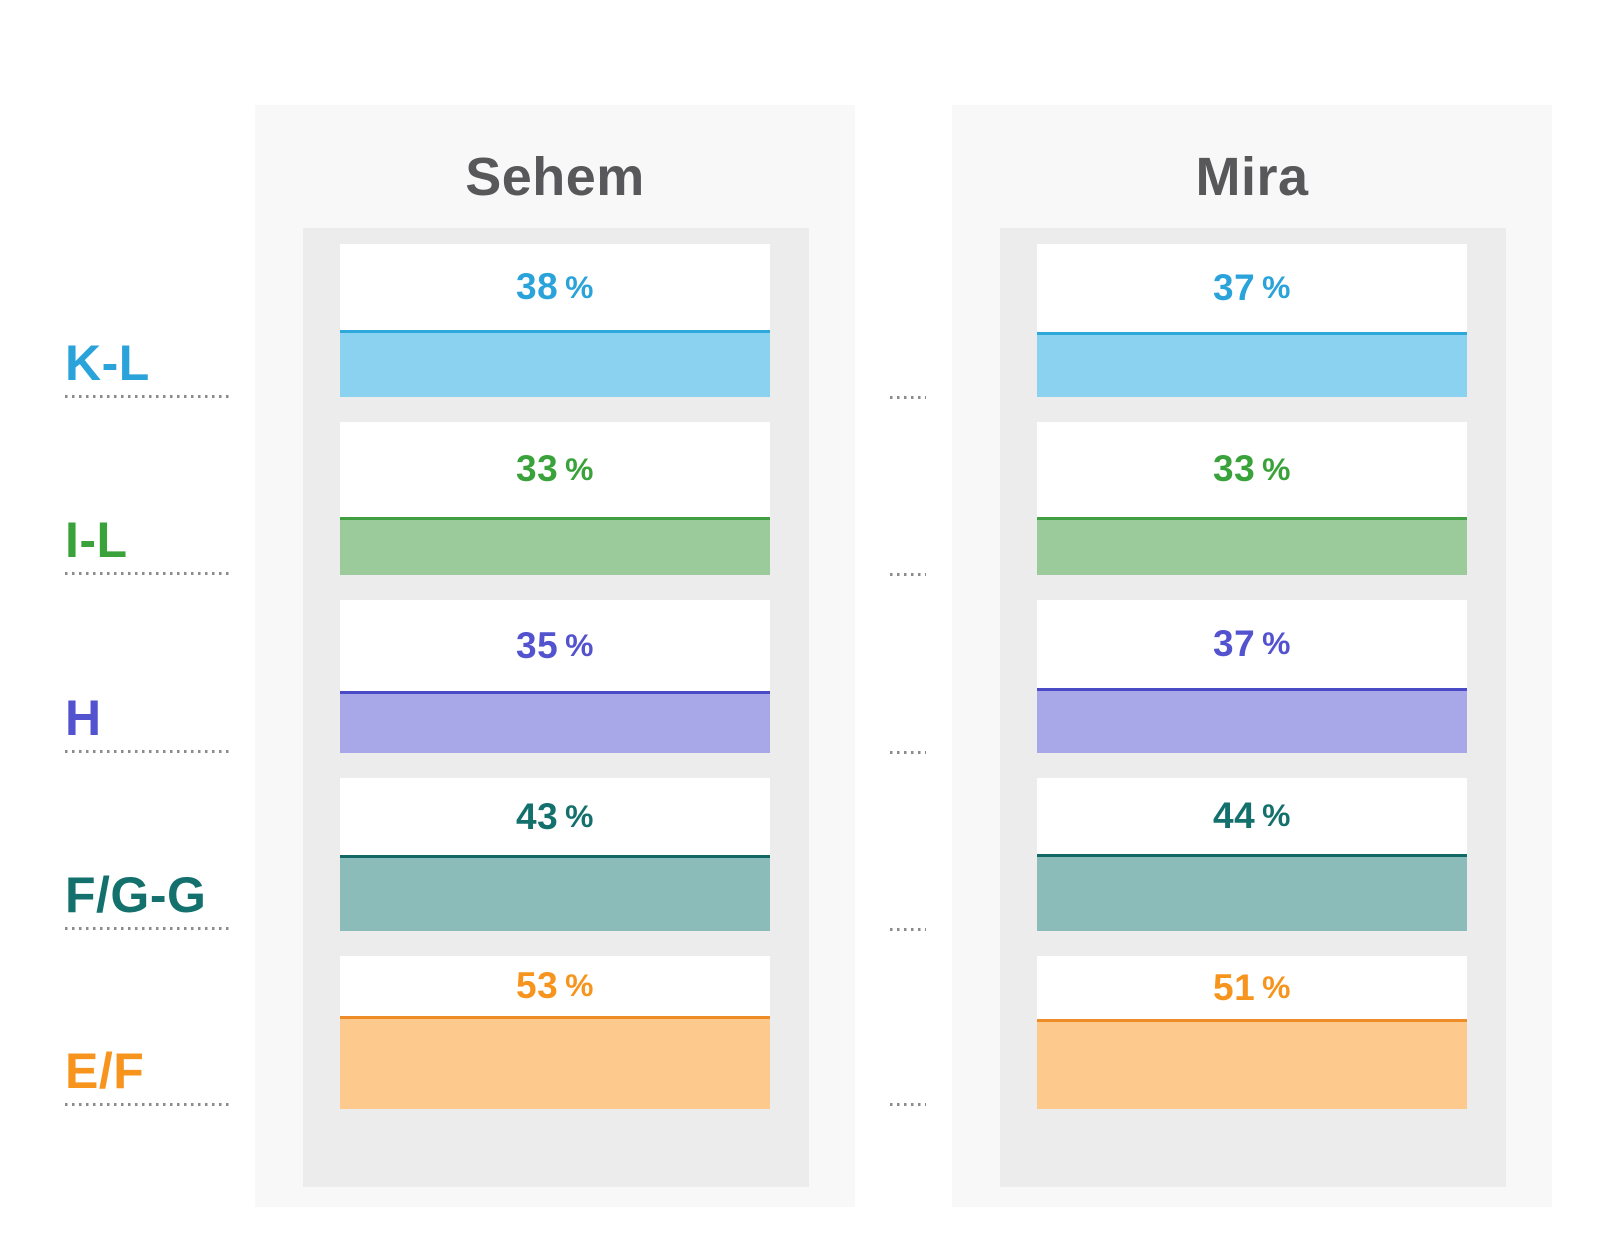  Describe the element at coordinates (107, 363) in the screenshot. I see `row-label-kl: K-L` at that location.